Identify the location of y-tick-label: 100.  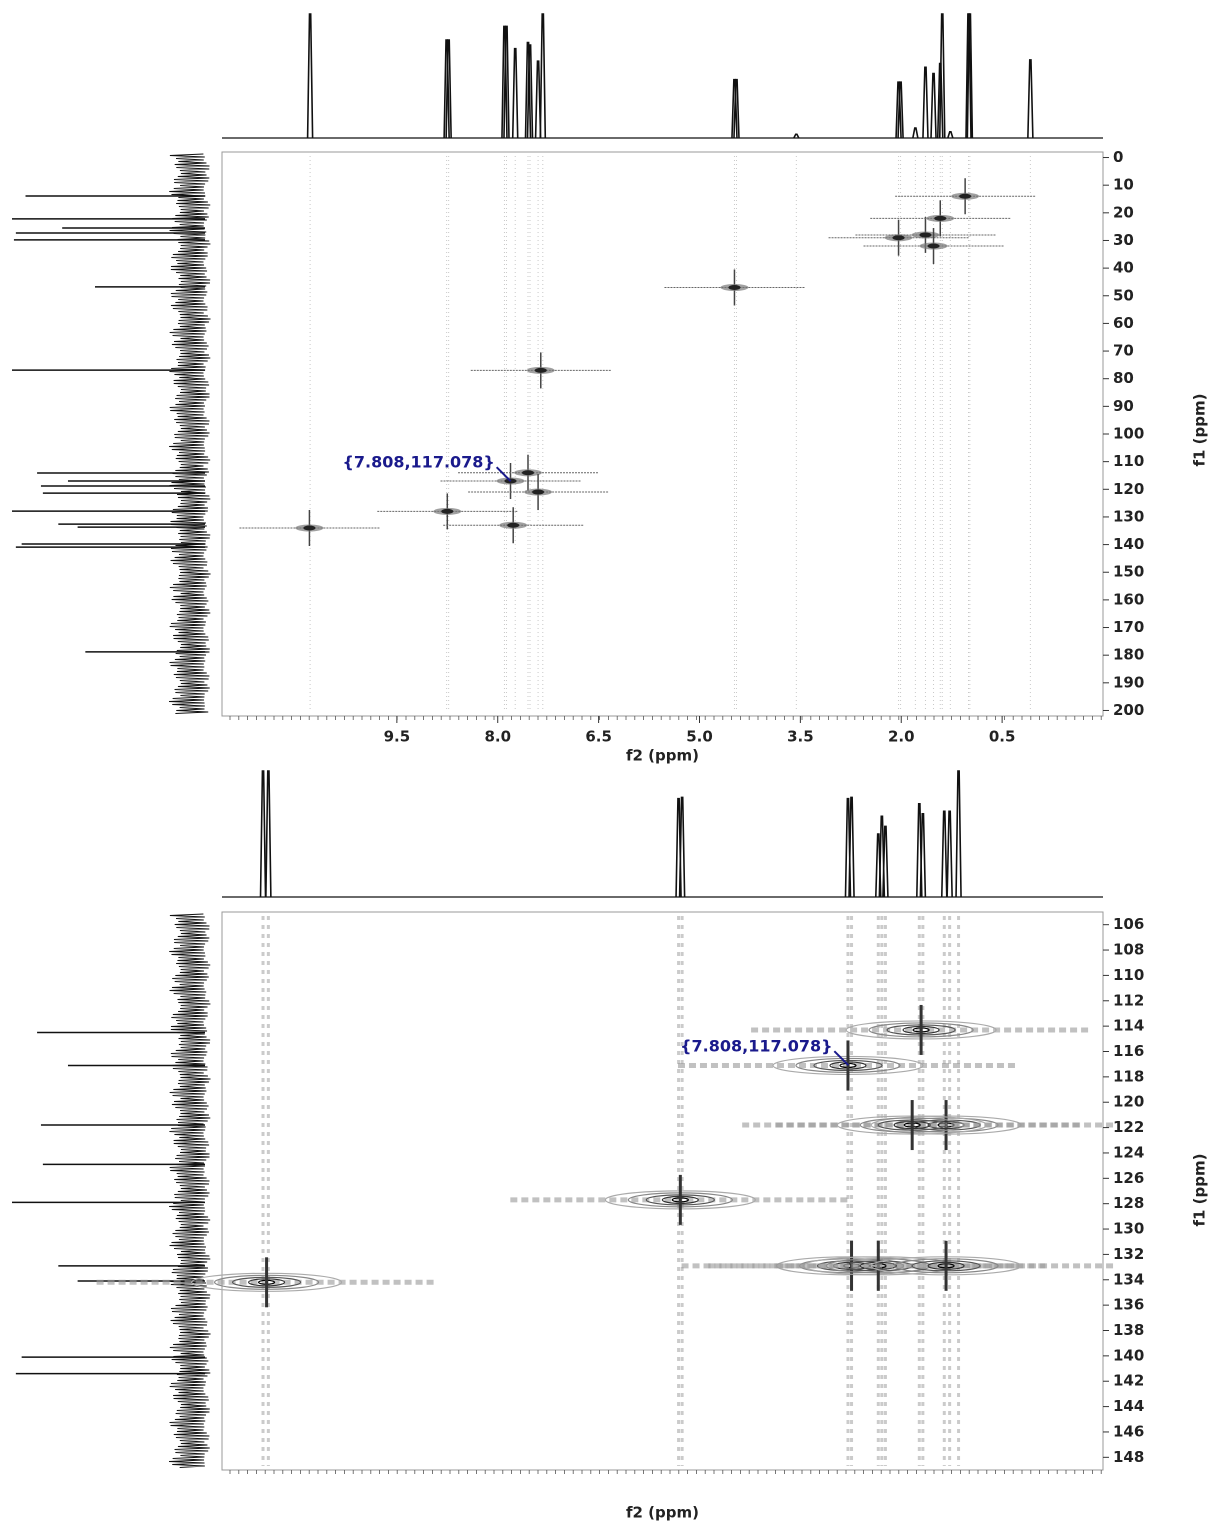
(1128, 434).